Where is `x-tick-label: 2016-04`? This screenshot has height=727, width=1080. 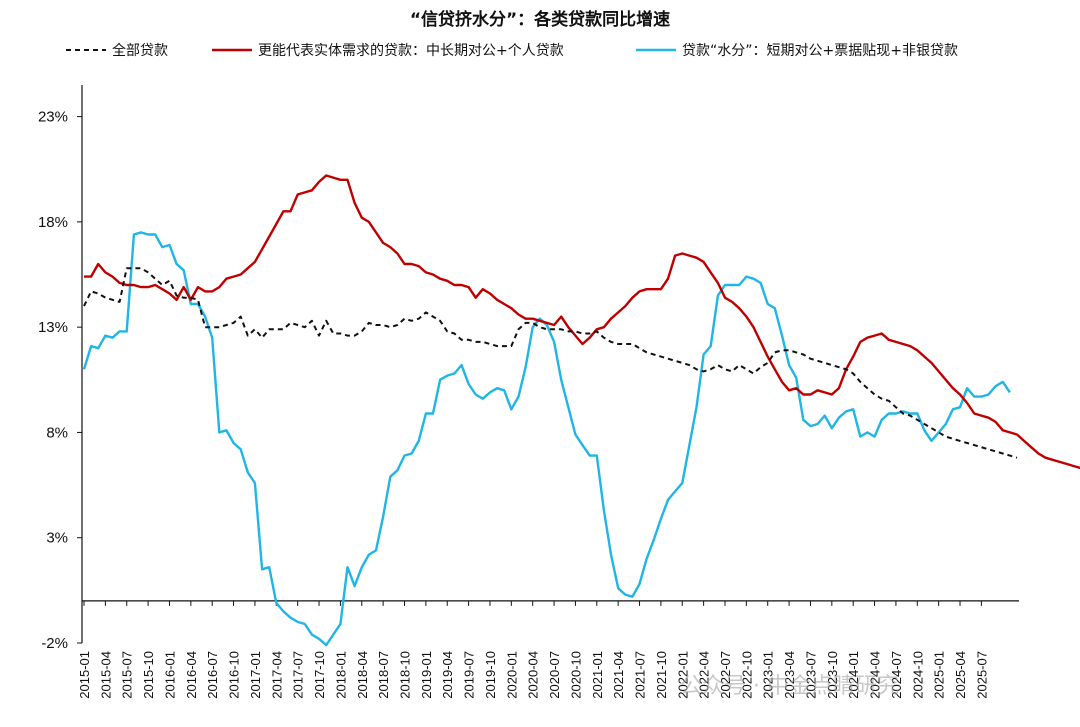 x-tick-label: 2016-04 is located at coordinates (191, 675).